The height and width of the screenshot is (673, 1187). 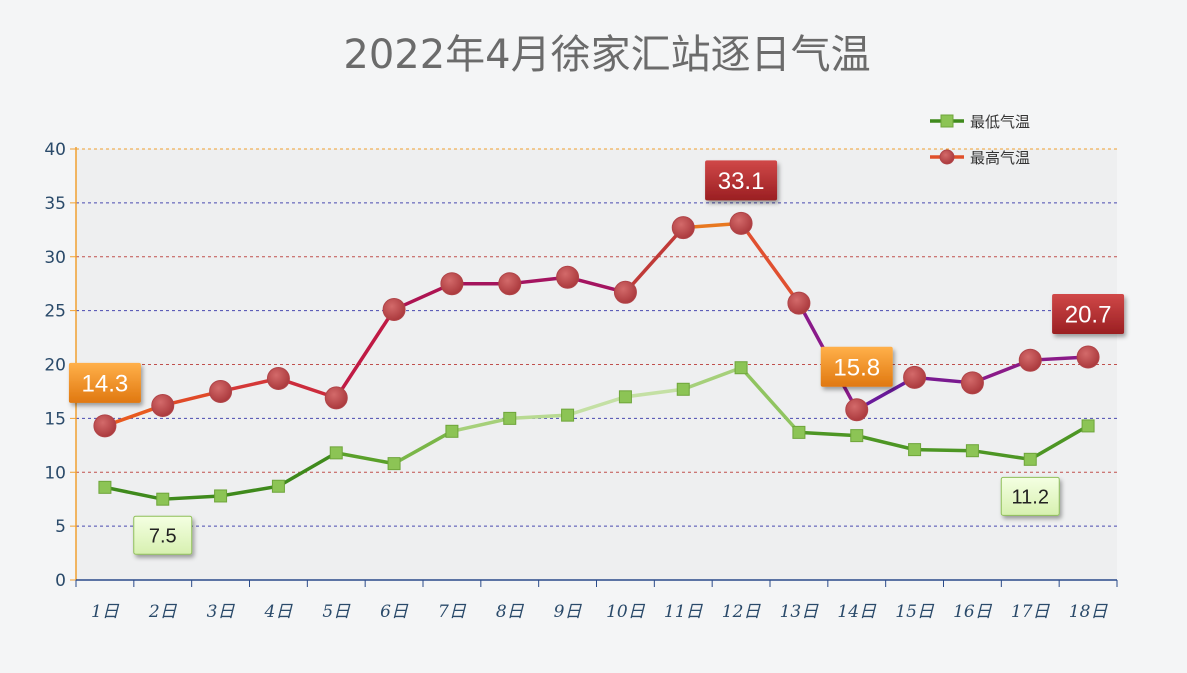 I want to click on y-tick-label: 40, so click(x=55, y=150).